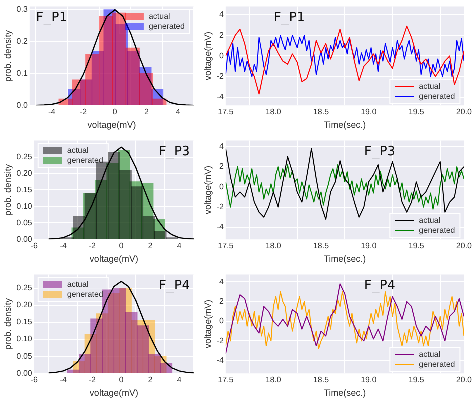 The width and height of the screenshot is (474, 402). Describe the element at coordinates (22, 41) in the screenshot. I see `y-tick-label: 0.2` at that location.